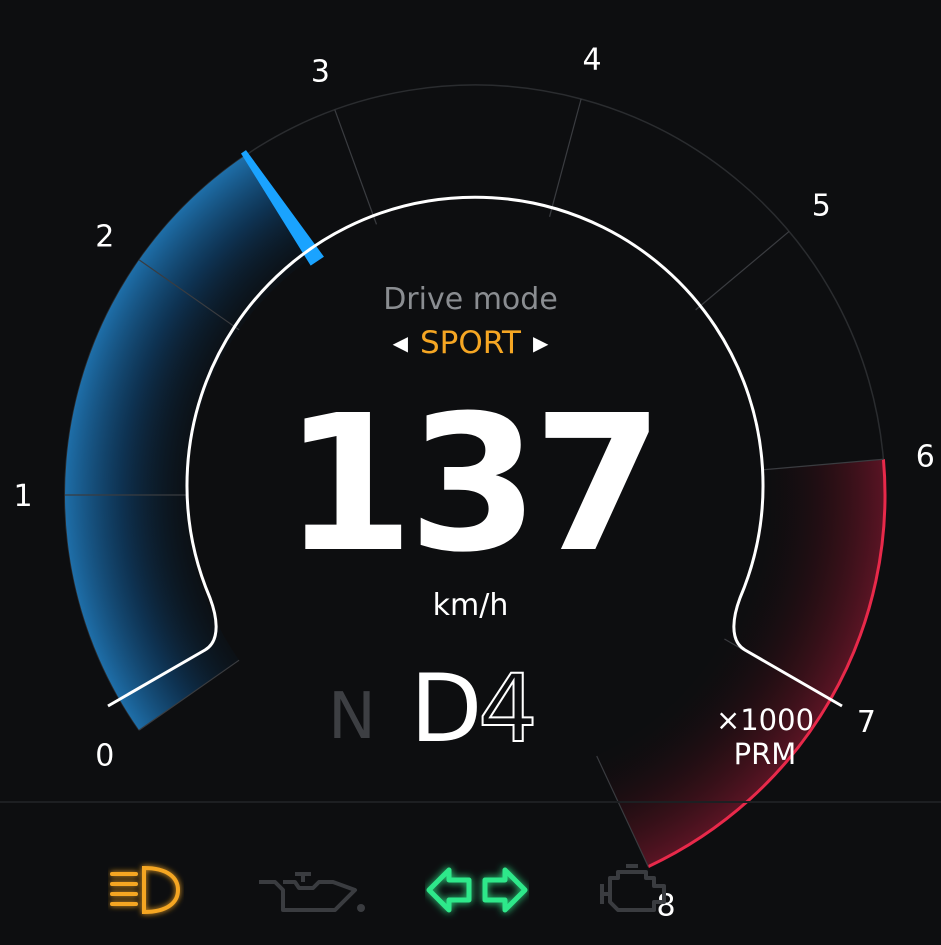 Image resolution: width=941 pixels, height=945 pixels. What do you see at coordinates (446, 709) in the screenshot?
I see `gear-drive: D` at bounding box center [446, 709].